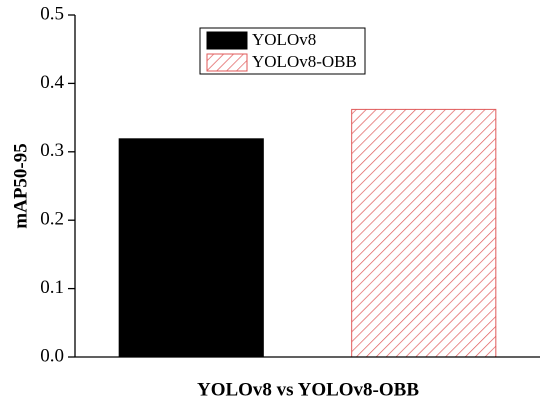 This screenshot has height=408, width=550. What do you see at coordinates (308, 389) in the screenshot?
I see `x-axis-label: YOLOv8 vs YOLOv8-OBB` at bounding box center [308, 389].